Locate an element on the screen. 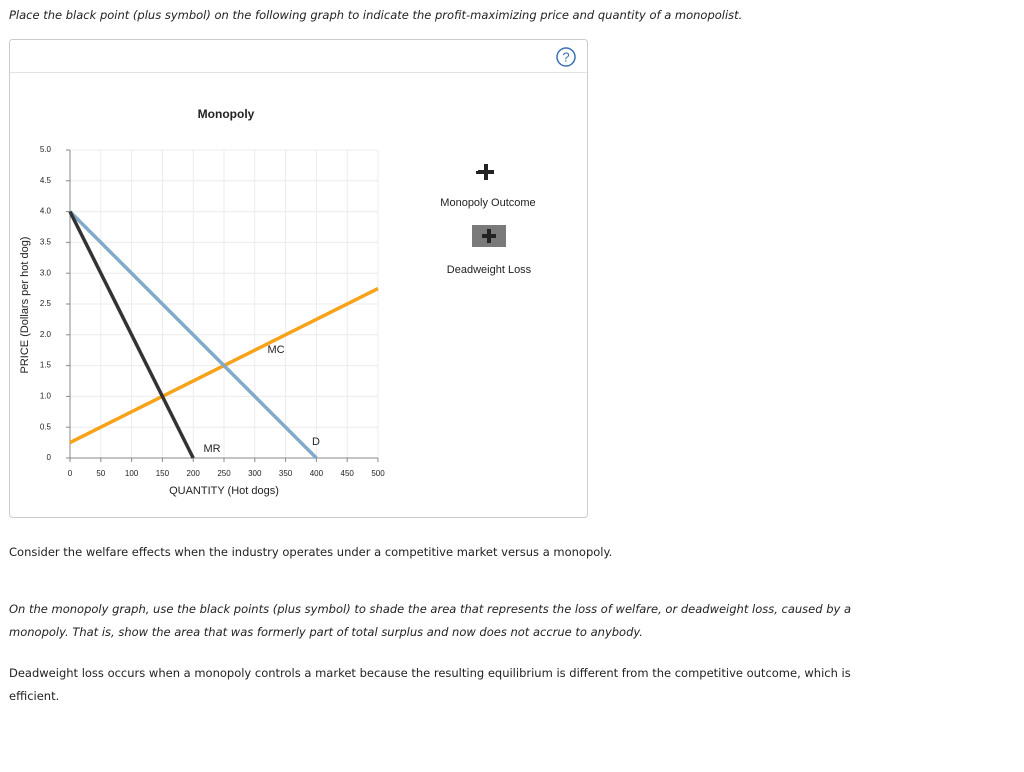 This screenshot has width=1024, height=772. x-tick-label: 200 is located at coordinates (194, 473).